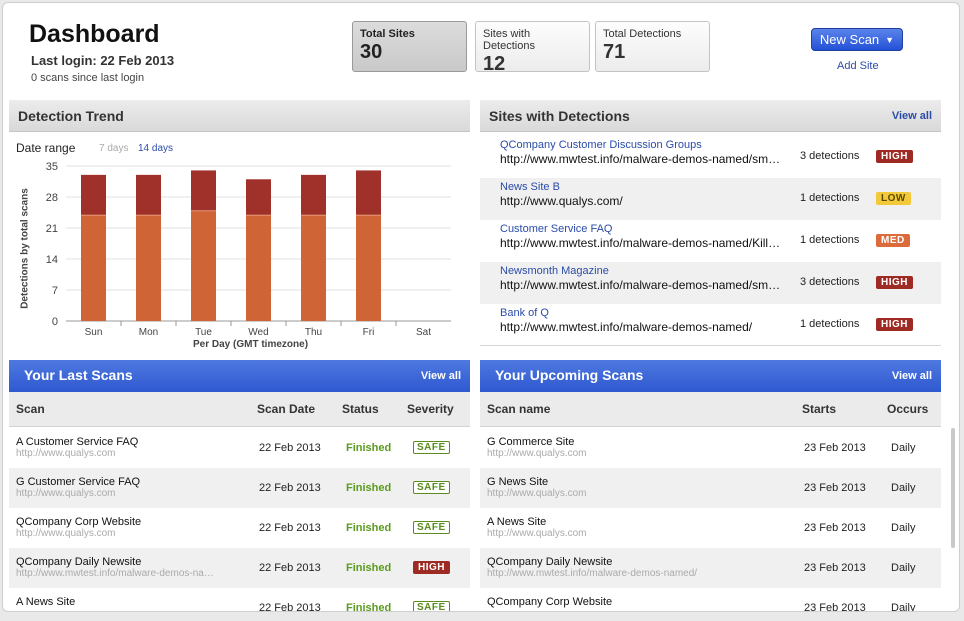 The image size is (964, 621). Describe the element at coordinates (530, 187) in the screenshot. I see `site-name-link: News Site B` at that location.